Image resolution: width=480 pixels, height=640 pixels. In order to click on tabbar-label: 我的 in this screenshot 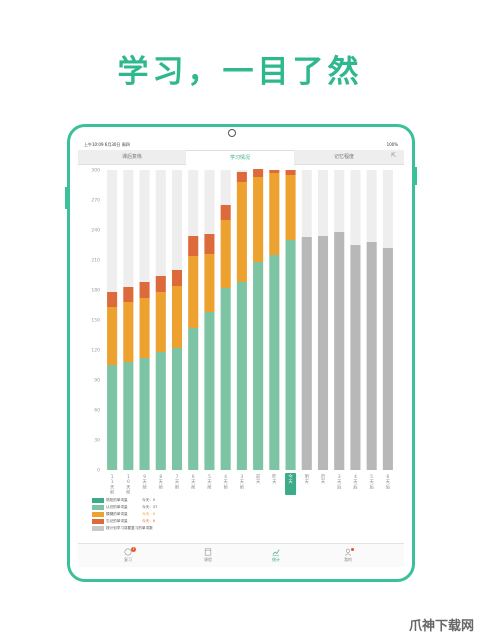, I will do `click(348, 559)`.